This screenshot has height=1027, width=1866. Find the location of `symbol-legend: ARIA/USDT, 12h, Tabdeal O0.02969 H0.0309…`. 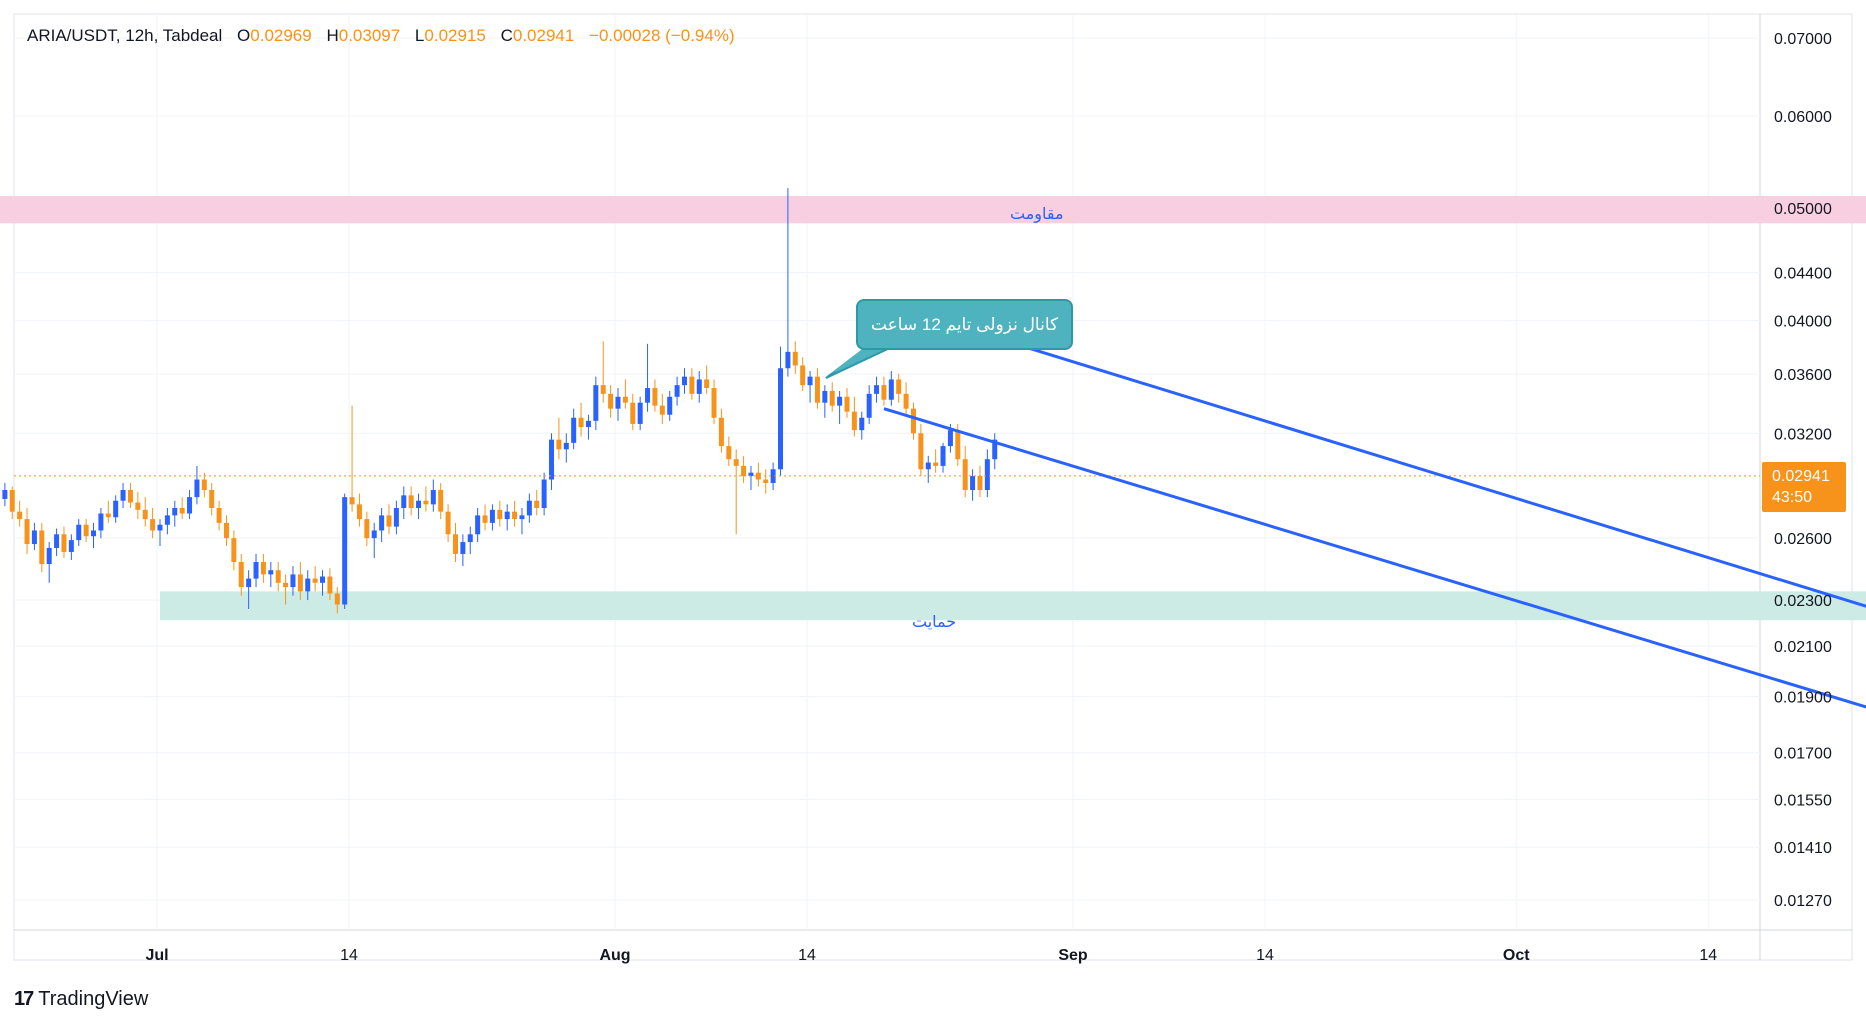

symbol-legend: ARIA/USDT, 12h, Tabdeal O0.02969 H0.0309… is located at coordinates (381, 36).